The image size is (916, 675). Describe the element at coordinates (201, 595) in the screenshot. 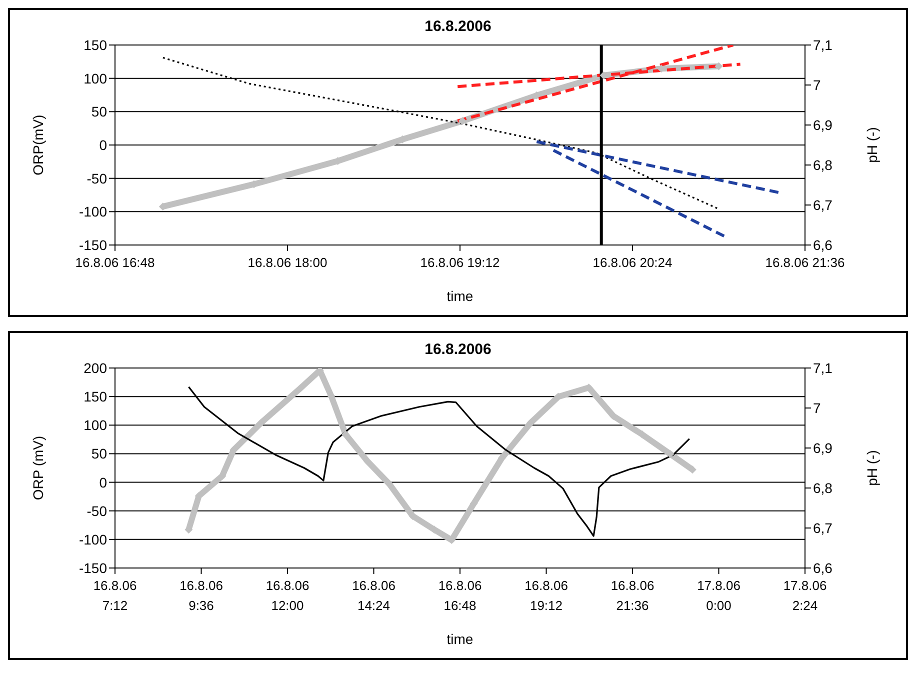

I see `x-tick-label: 16.8.06 9:36` at that location.